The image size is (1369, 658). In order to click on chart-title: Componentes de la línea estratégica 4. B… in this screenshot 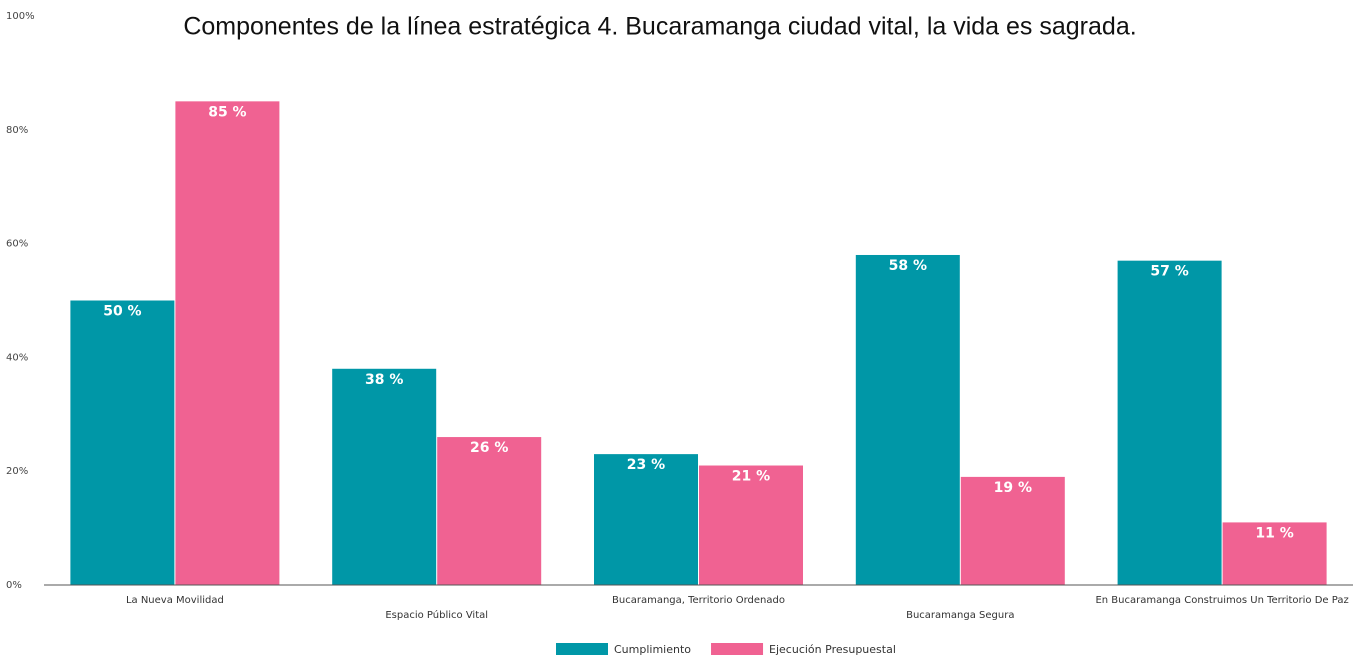, I will do `click(659, 27)`.